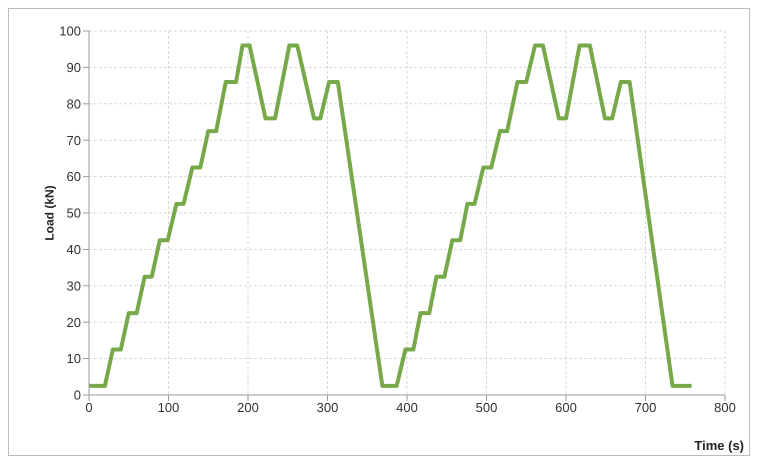  What do you see at coordinates (169, 408) in the screenshot?
I see `x-tick-label: 100` at bounding box center [169, 408].